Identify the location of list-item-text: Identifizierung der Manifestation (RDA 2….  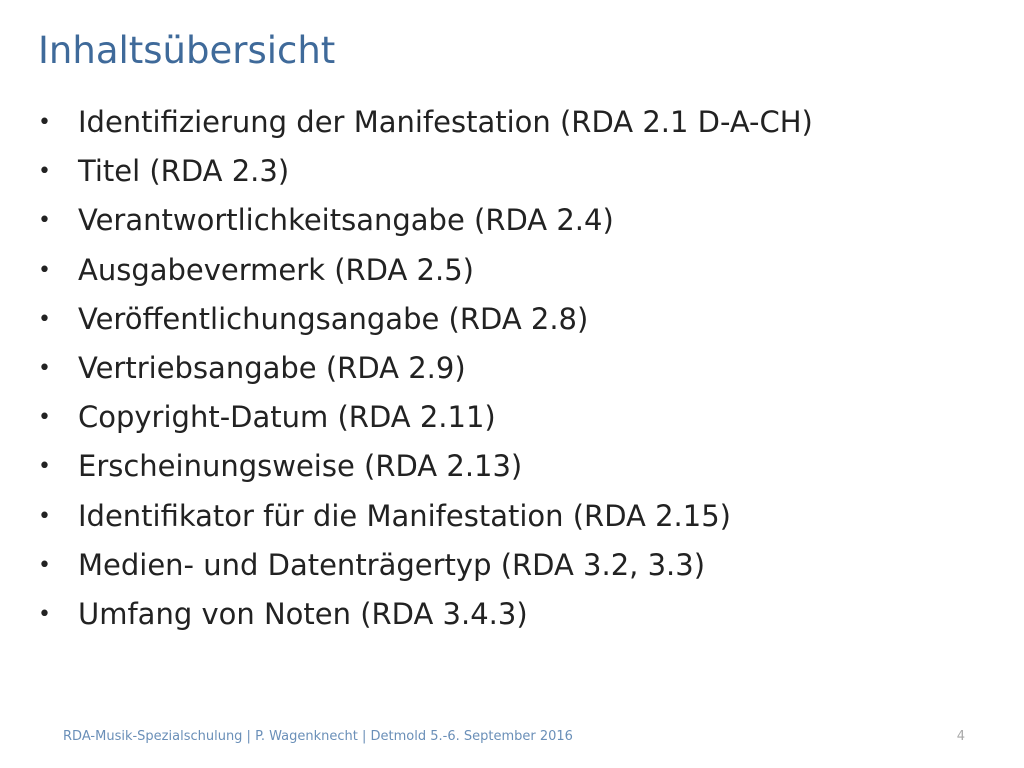
(445, 122).